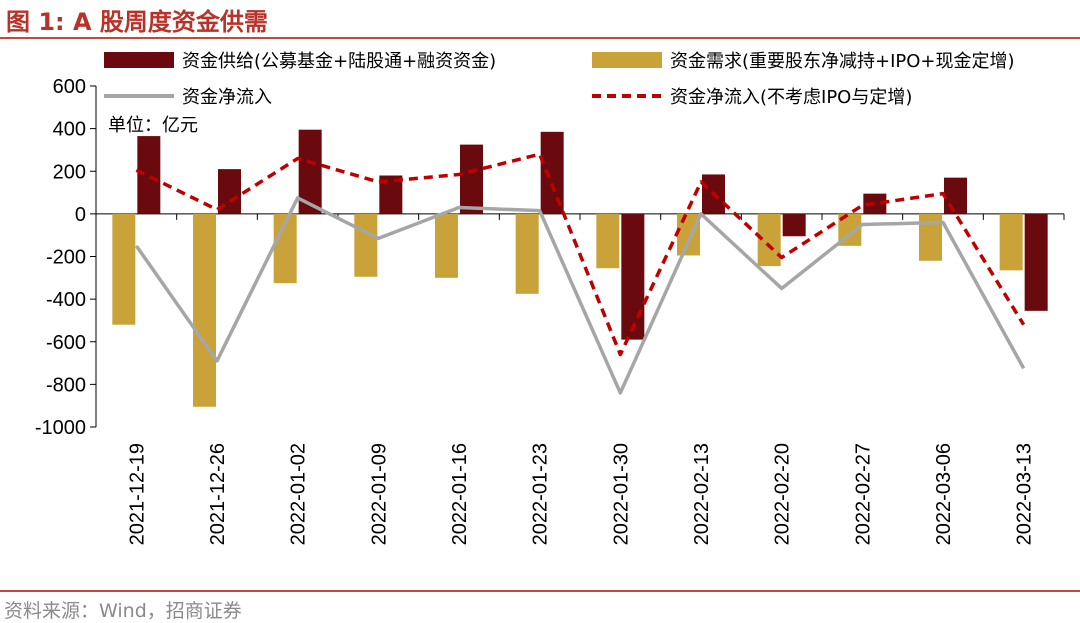  I want to click on legend-label-demand: 资金需求(重要股东净减持+IPO+现金定增), so click(842, 61).